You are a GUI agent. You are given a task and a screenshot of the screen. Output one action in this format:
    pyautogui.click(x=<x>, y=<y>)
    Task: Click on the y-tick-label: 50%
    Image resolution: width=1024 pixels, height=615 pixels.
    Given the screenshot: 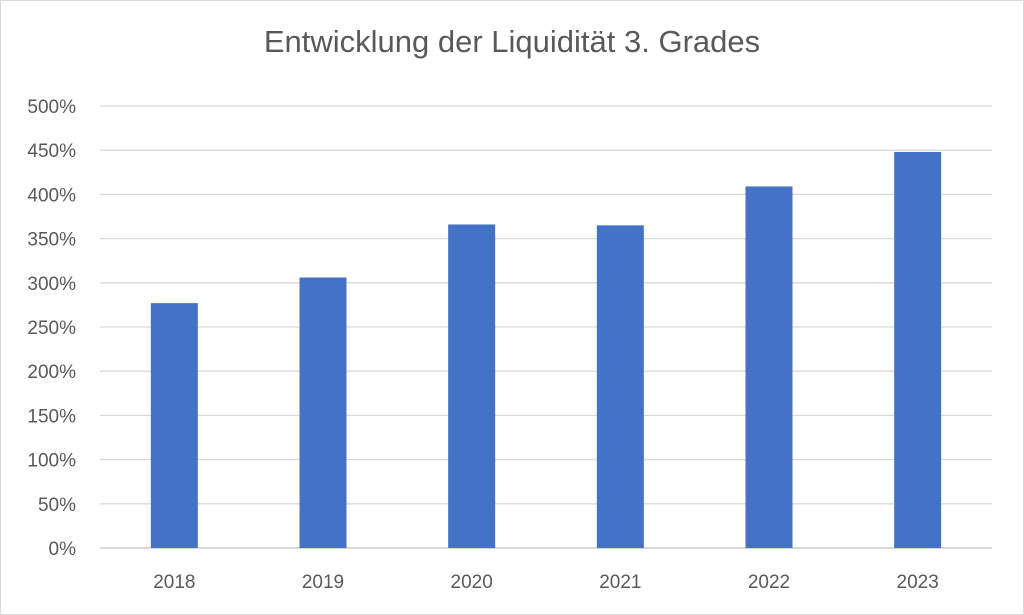 What is the action you would take?
    pyautogui.click(x=57, y=505)
    